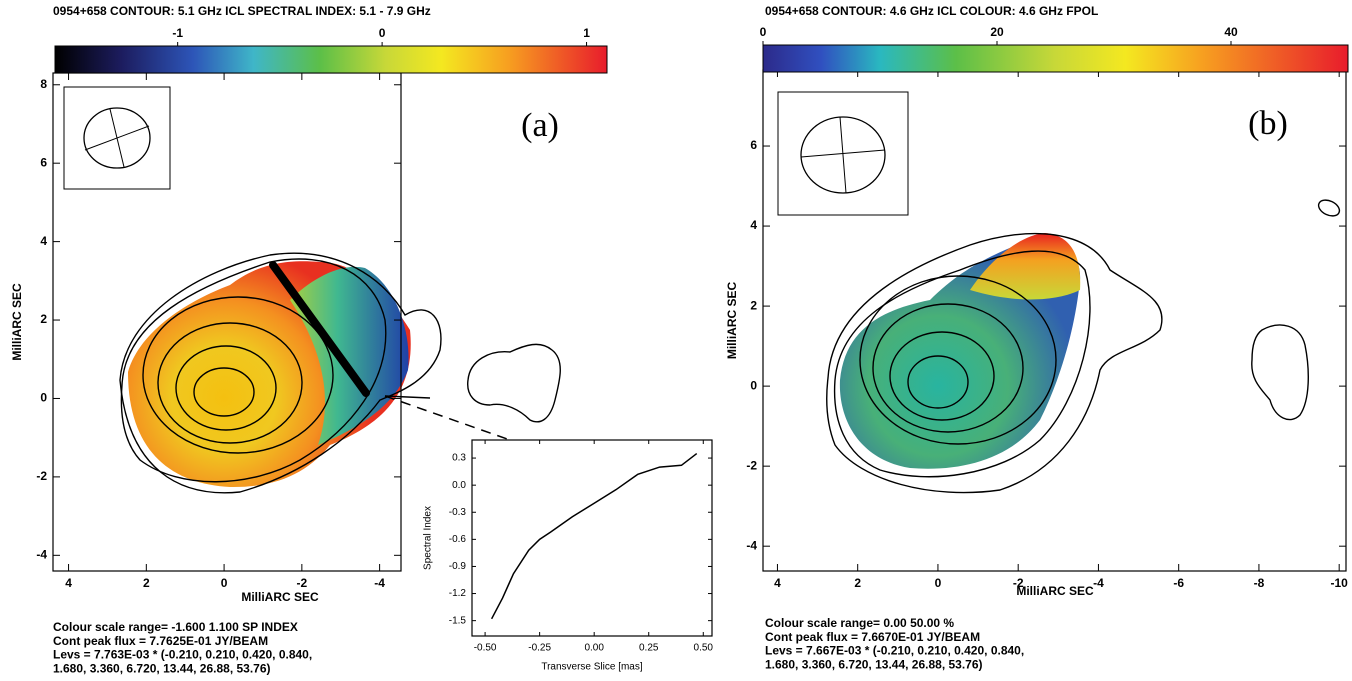  I want to click on colorbar-tick-label: -1, so click(177, 33).